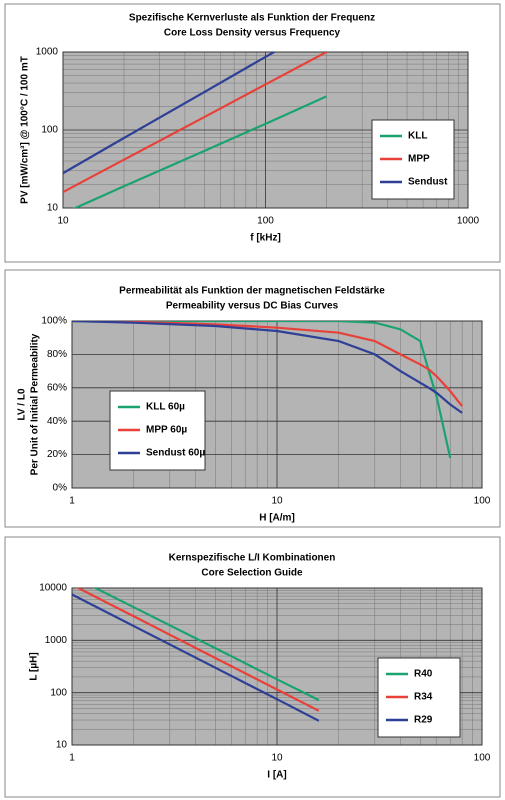  What do you see at coordinates (276, 775) in the screenshot?
I see `x-axis-label: I [A]` at bounding box center [276, 775].